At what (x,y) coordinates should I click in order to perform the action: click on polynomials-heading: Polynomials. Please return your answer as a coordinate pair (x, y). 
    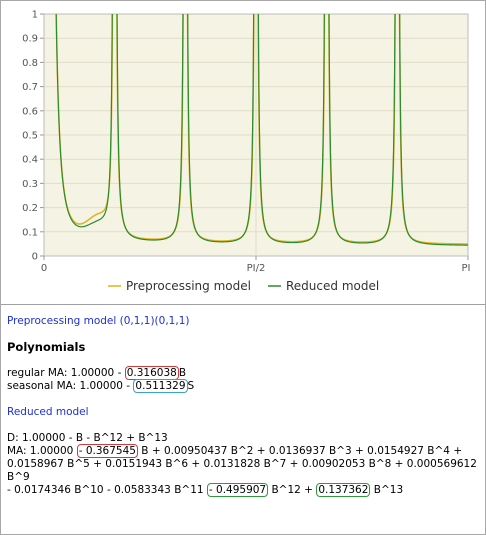
    Looking at the image, I should click on (46, 347).